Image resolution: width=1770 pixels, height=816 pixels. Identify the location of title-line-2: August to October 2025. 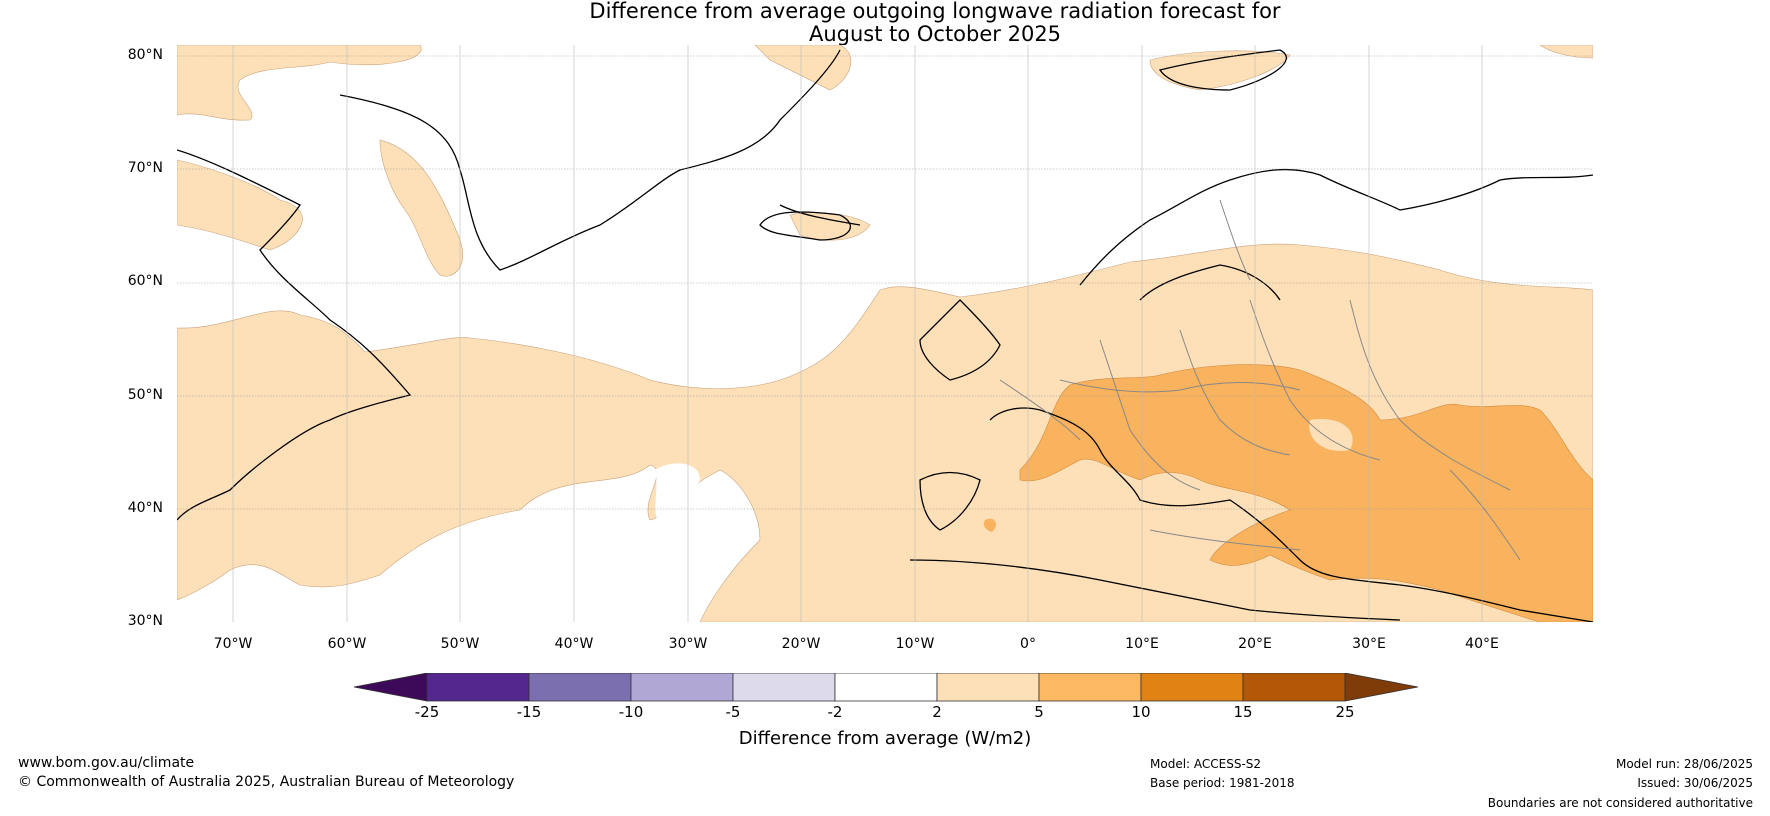
(935, 34).